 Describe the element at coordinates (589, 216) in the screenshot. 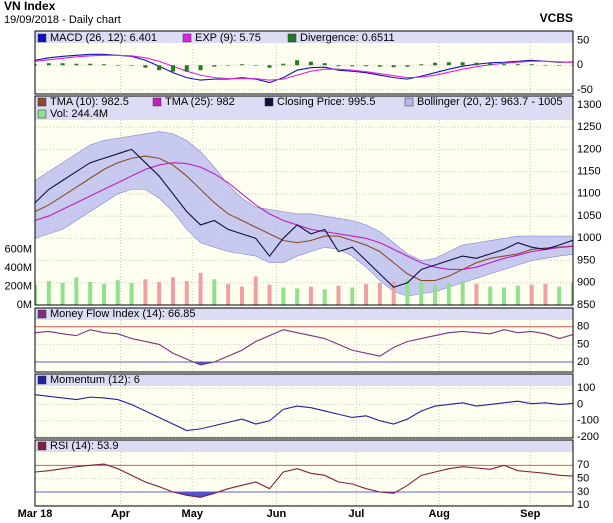

I see `y-tick-label: 1050` at that location.